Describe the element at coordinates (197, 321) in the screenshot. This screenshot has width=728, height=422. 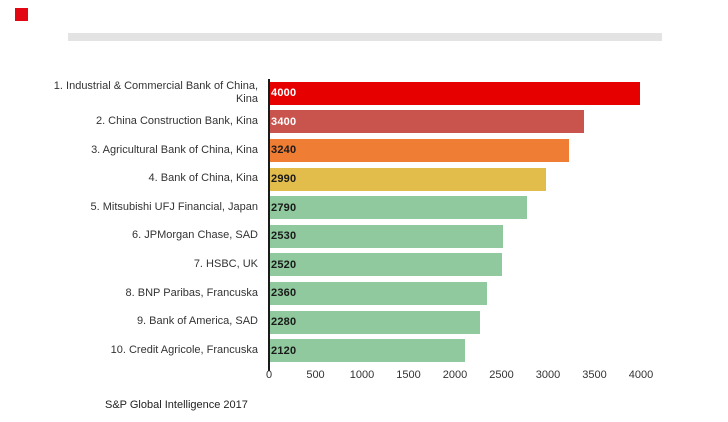
I see `category-label: 9. Bank of America, SAD` at that location.